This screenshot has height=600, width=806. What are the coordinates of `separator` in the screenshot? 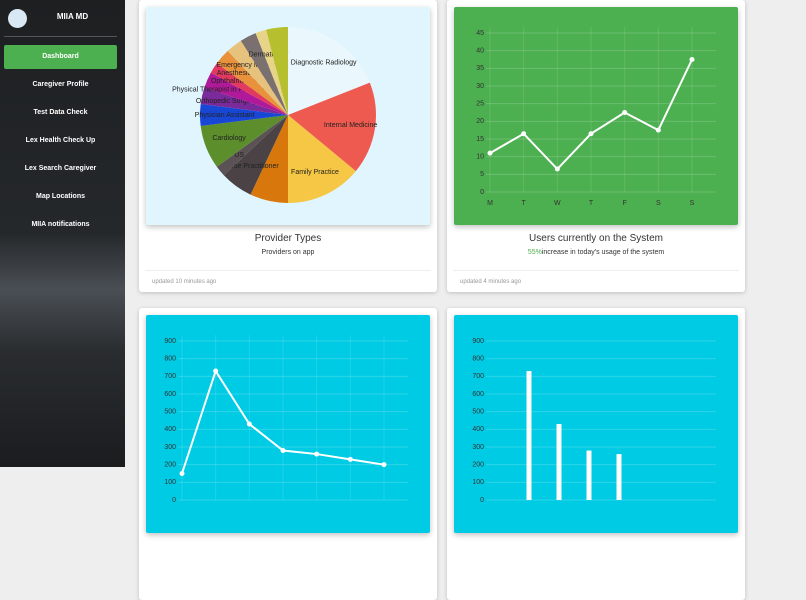 It's located at (60, 36).